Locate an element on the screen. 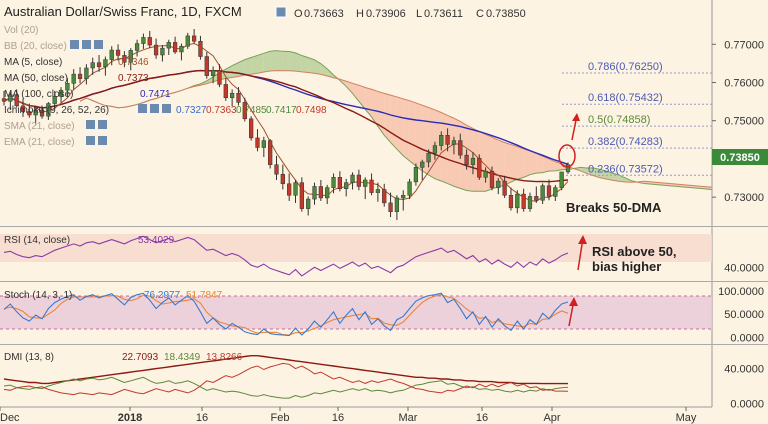 This screenshot has width=768, height=424. legend-ma5-value: 0.7346 is located at coordinates (133, 62).